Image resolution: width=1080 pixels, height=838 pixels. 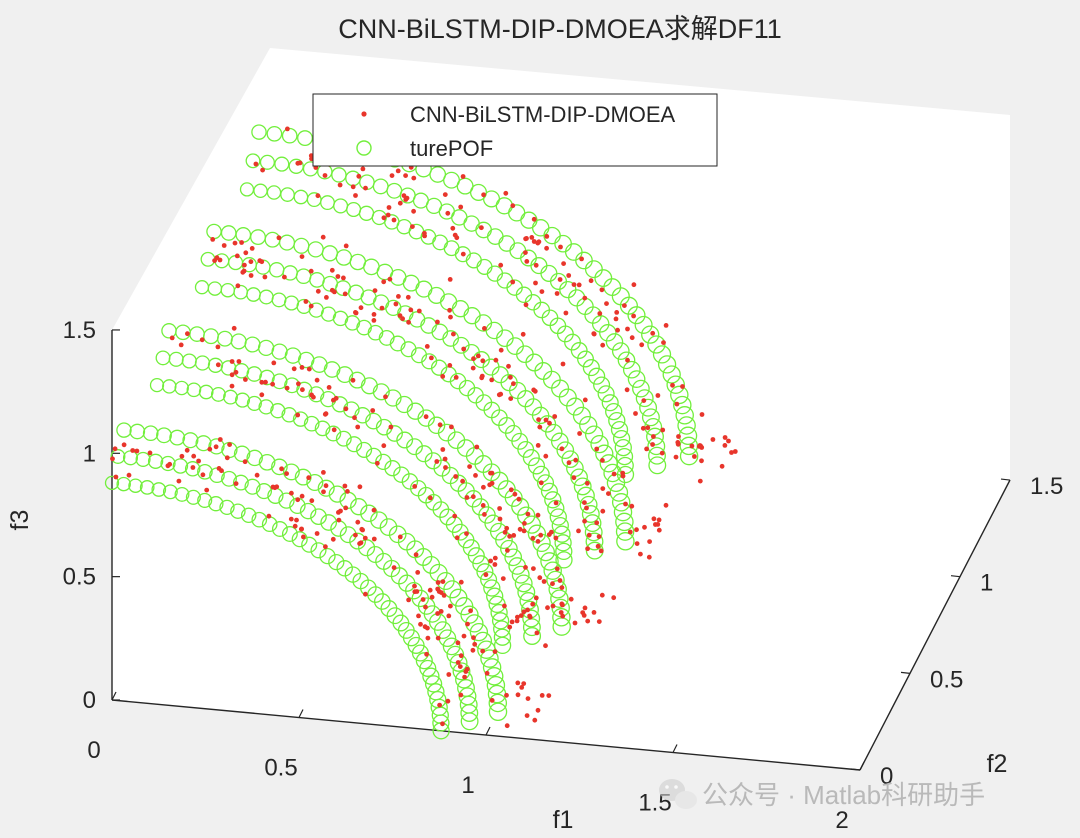 I want to click on legend-label-series-1: CNN-BiLSTM-DIP-DMOEA, so click(x=543, y=114).